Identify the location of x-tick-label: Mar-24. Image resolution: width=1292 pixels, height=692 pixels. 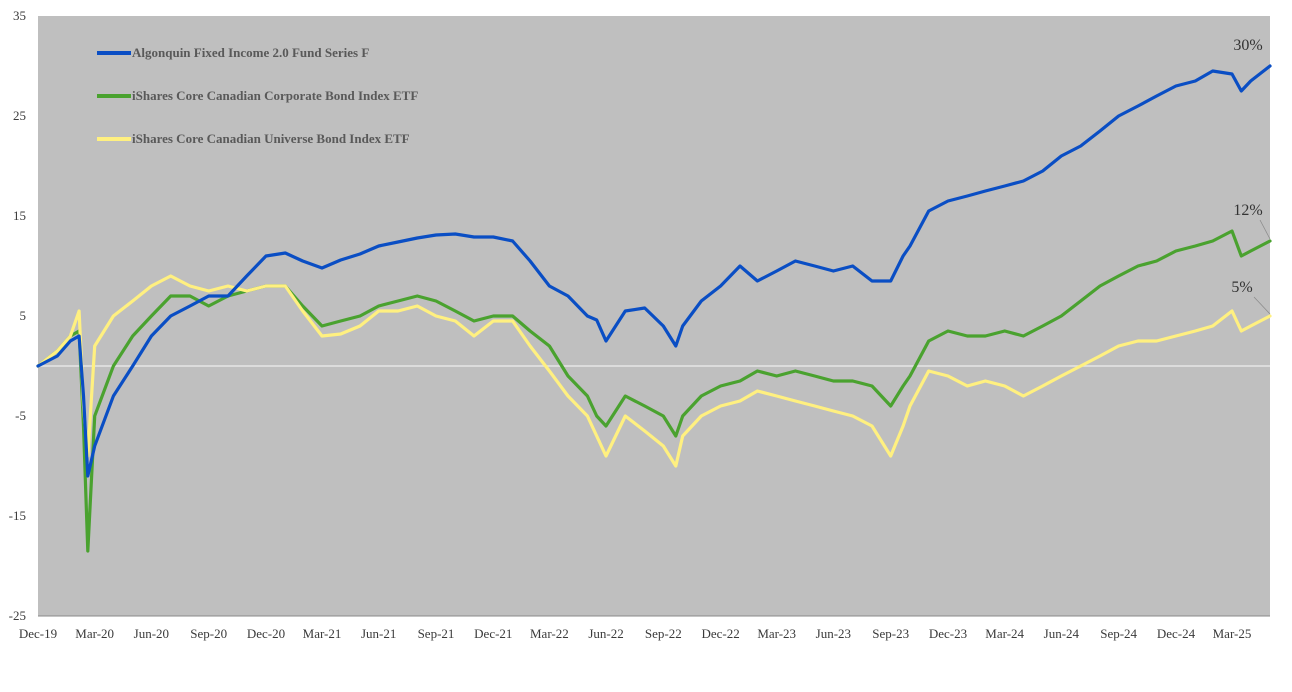
(1004, 633).